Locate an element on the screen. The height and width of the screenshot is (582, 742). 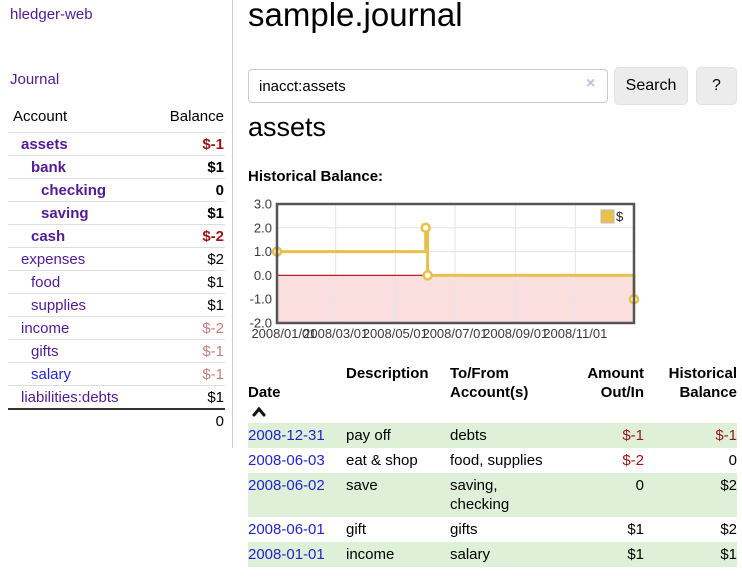
sidebar-item-journal: Journal is located at coordinates (35, 79).